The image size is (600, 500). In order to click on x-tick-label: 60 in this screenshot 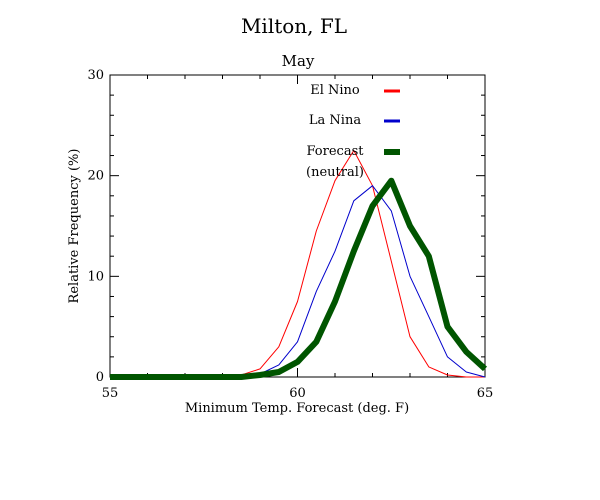, I will do `click(297, 393)`.